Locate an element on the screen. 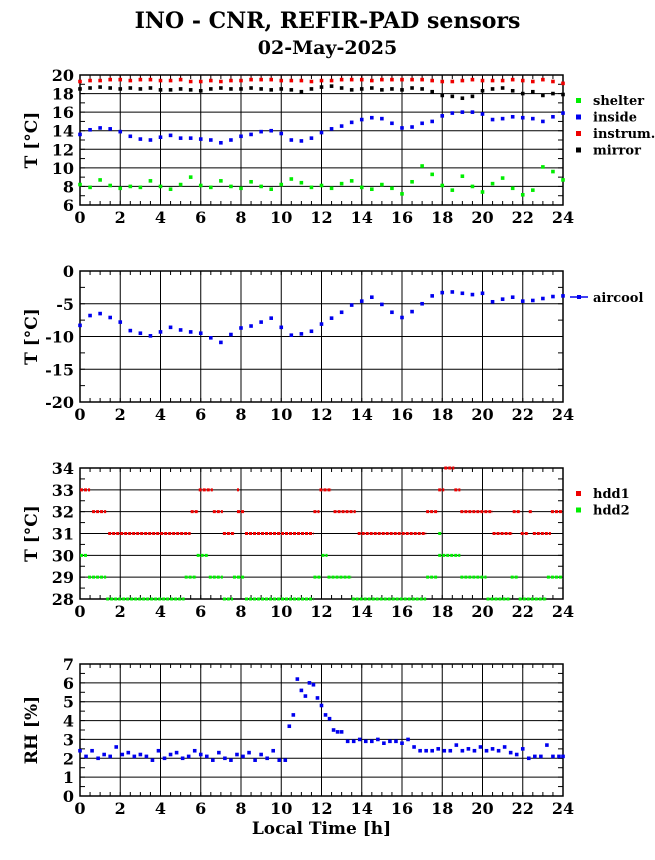 This screenshot has width=655, height=860. y-tick-label: 3 is located at coordinates (68, 739).